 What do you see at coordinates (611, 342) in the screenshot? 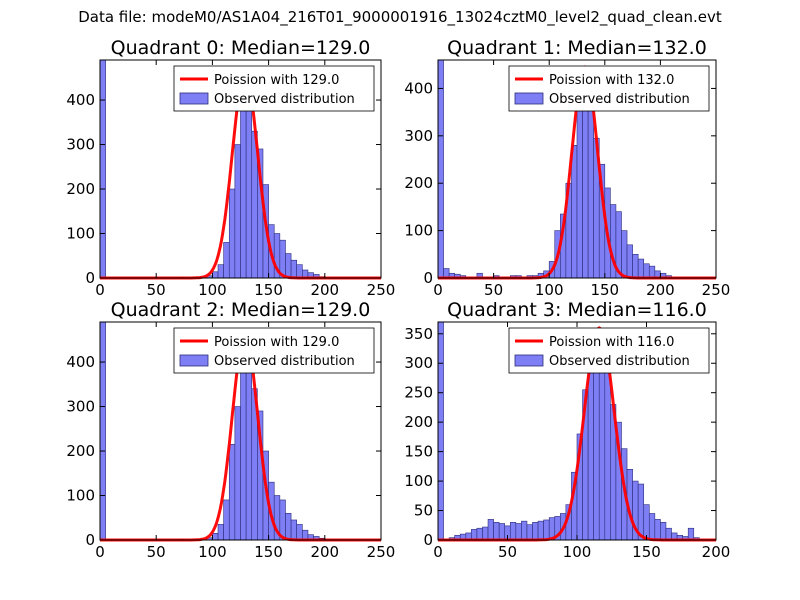
I see `legend-line-label: Poission with 116.0` at bounding box center [611, 342].